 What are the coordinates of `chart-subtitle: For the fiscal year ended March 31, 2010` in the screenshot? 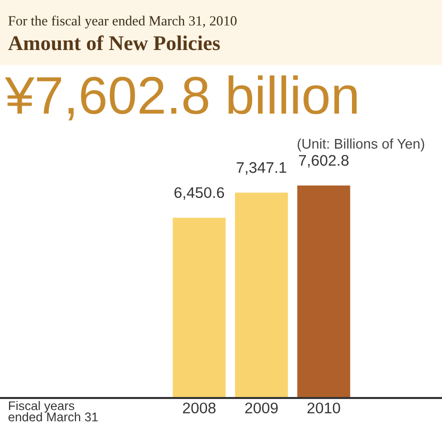 It's located at (122, 22).